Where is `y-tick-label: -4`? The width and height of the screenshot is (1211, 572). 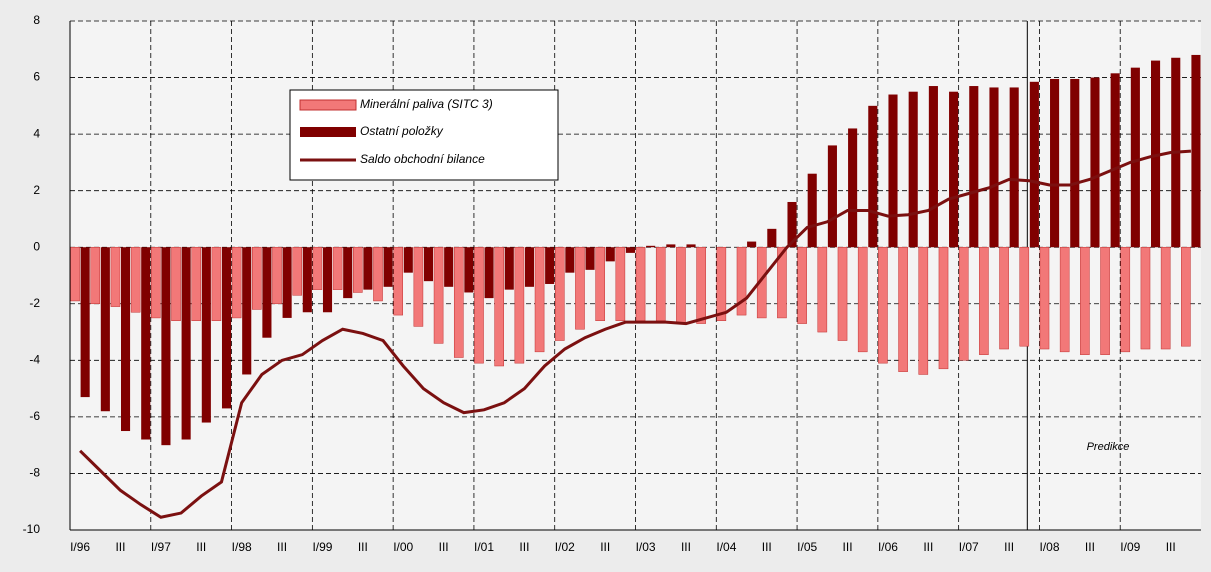 y-tick-label: -4 is located at coordinates (34, 360).